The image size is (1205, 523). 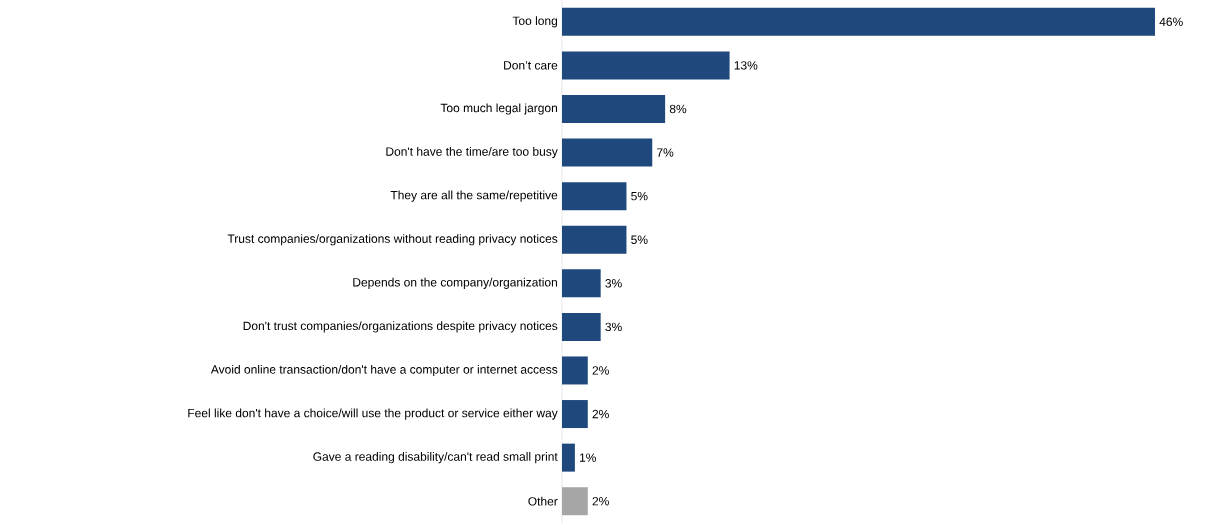 What do you see at coordinates (498, 109) in the screenshot?
I see `y-tick-label: Too much legal jargon` at bounding box center [498, 109].